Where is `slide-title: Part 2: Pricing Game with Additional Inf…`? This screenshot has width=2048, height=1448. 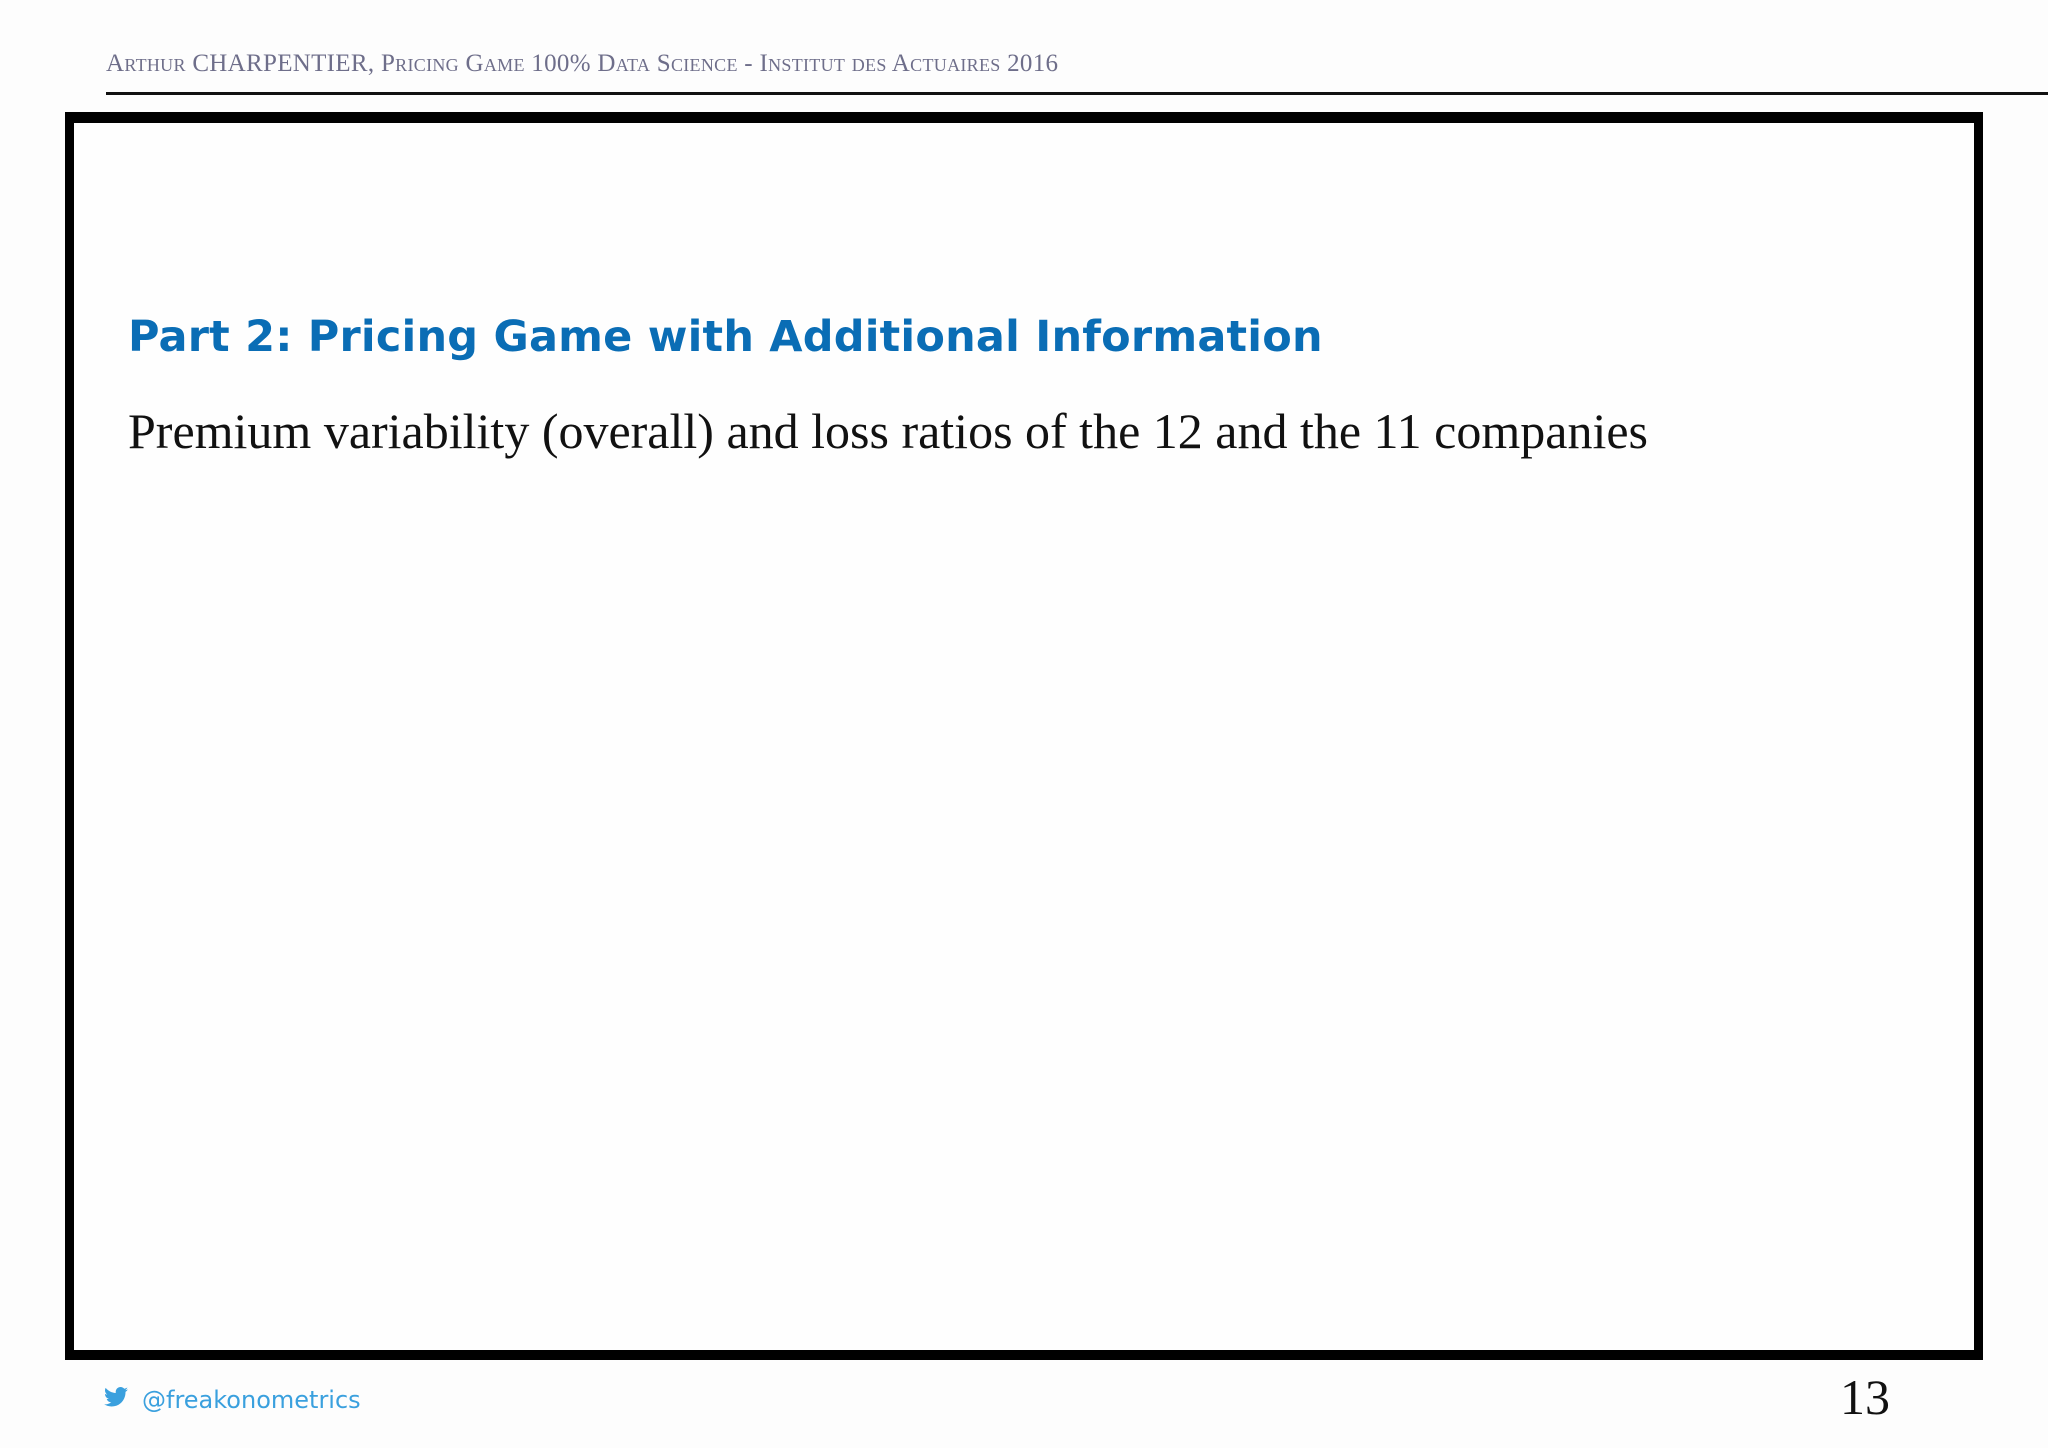 slide-title: Part 2: Pricing Game with Additional Inf… is located at coordinates (725, 337).